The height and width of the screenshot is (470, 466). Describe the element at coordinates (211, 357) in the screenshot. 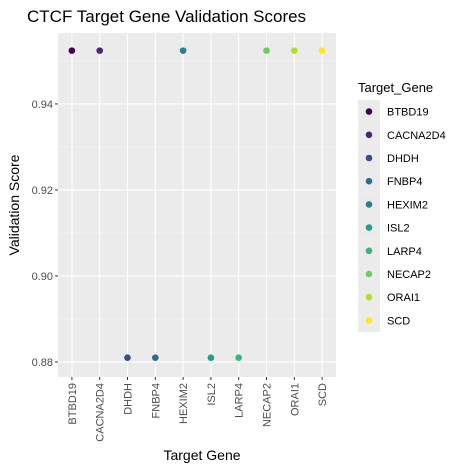

I see `data-point-isl2` at that location.